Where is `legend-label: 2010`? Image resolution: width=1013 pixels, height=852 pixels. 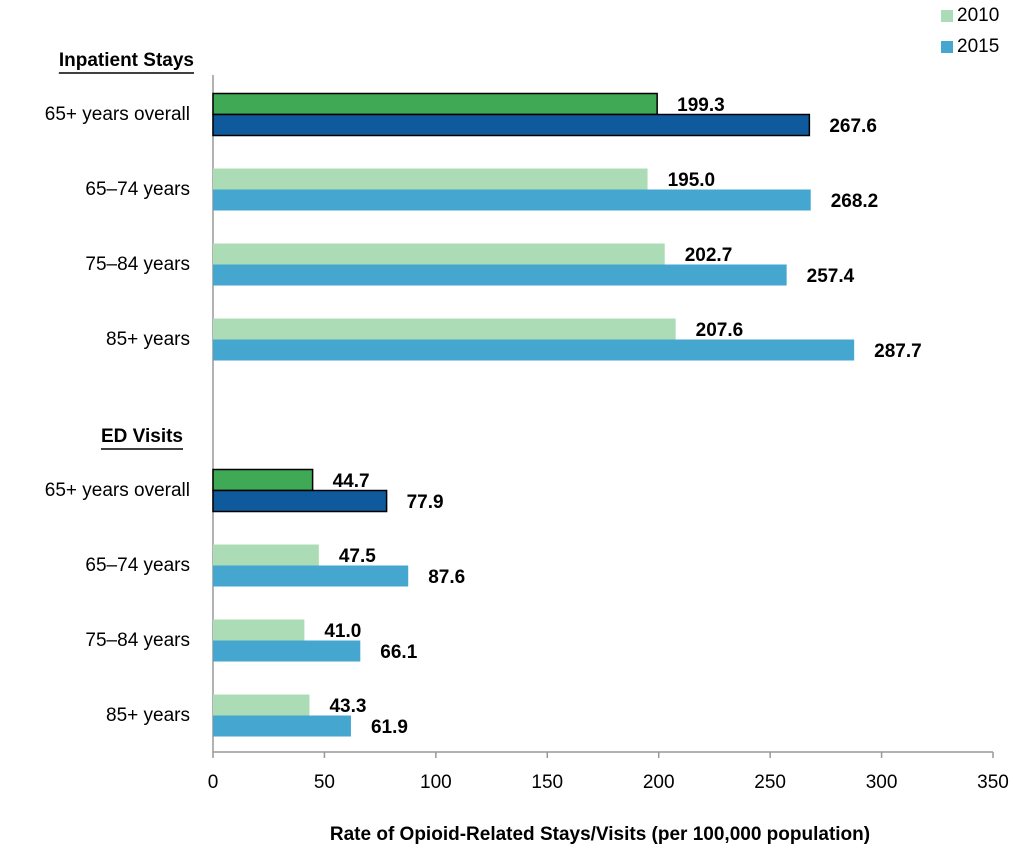
legend-label: 2010 is located at coordinates (978, 15).